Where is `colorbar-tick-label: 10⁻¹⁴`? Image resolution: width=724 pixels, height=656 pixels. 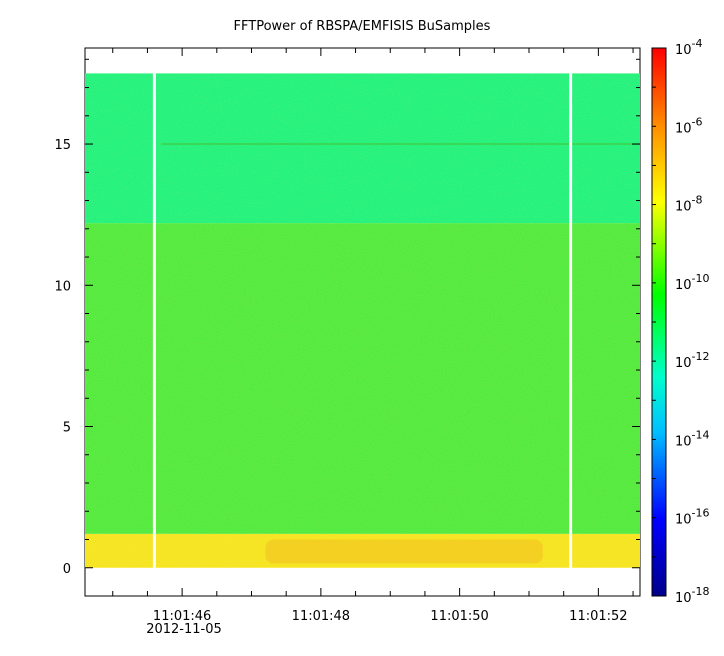 colorbar-tick-label: 10⁻¹⁴ is located at coordinates (692, 438).